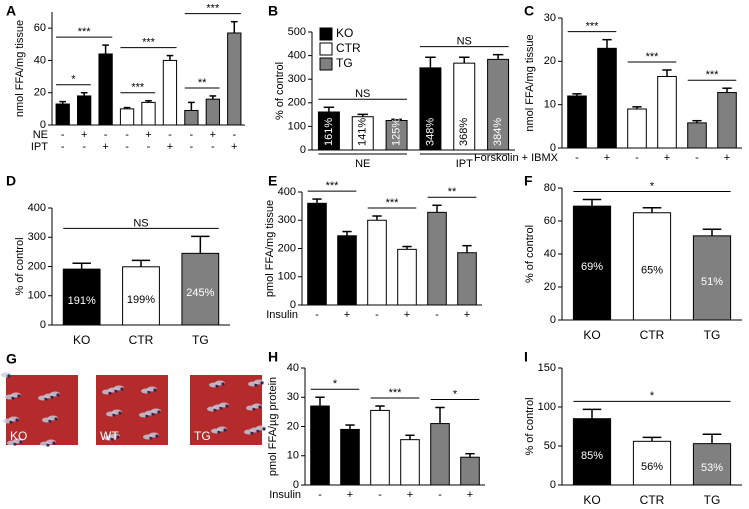 Image resolution: width=749 pixels, height=509 pixels. Describe the element at coordinates (293, 368) in the screenshot. I see `y-tick-label: 40` at that location.